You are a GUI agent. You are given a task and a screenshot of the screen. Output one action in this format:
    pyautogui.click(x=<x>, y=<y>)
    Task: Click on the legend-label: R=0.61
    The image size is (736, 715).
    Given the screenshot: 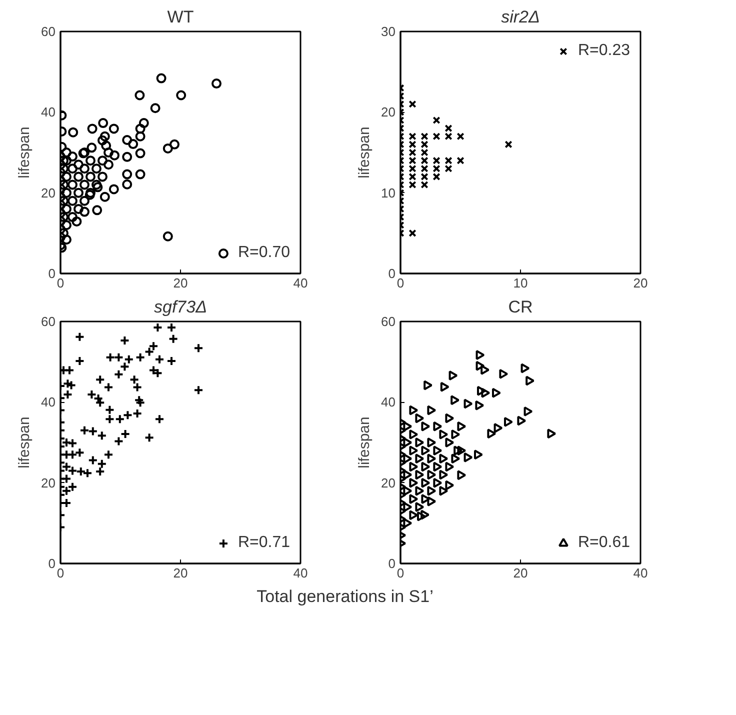 What is the action you would take?
    pyautogui.click(x=604, y=543)
    